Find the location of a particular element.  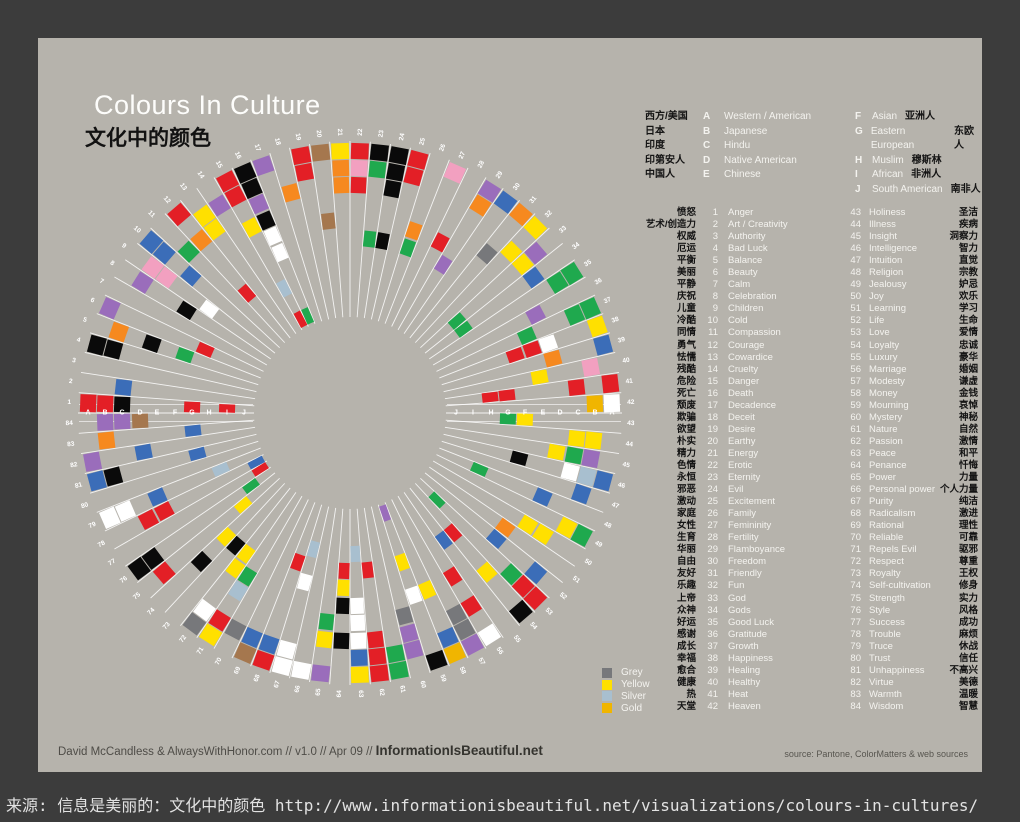

concept-num: 51 is located at coordinates (855, 309).